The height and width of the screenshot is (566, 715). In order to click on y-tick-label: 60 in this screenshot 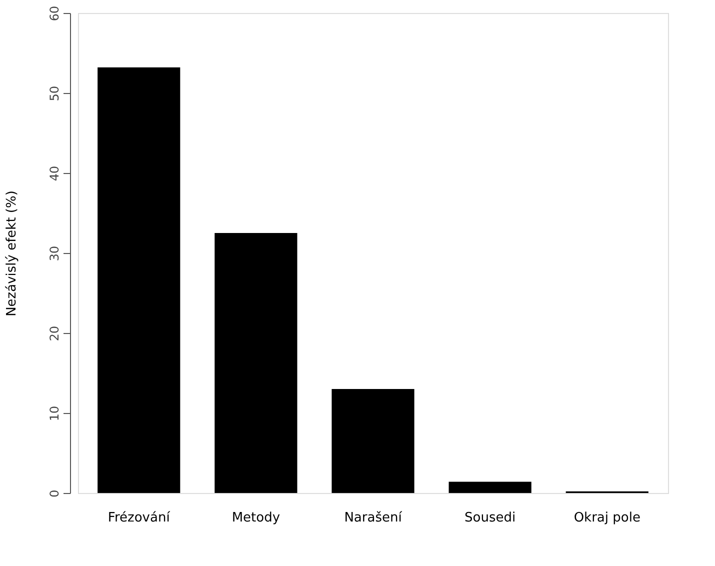, I will do `click(55, 14)`.